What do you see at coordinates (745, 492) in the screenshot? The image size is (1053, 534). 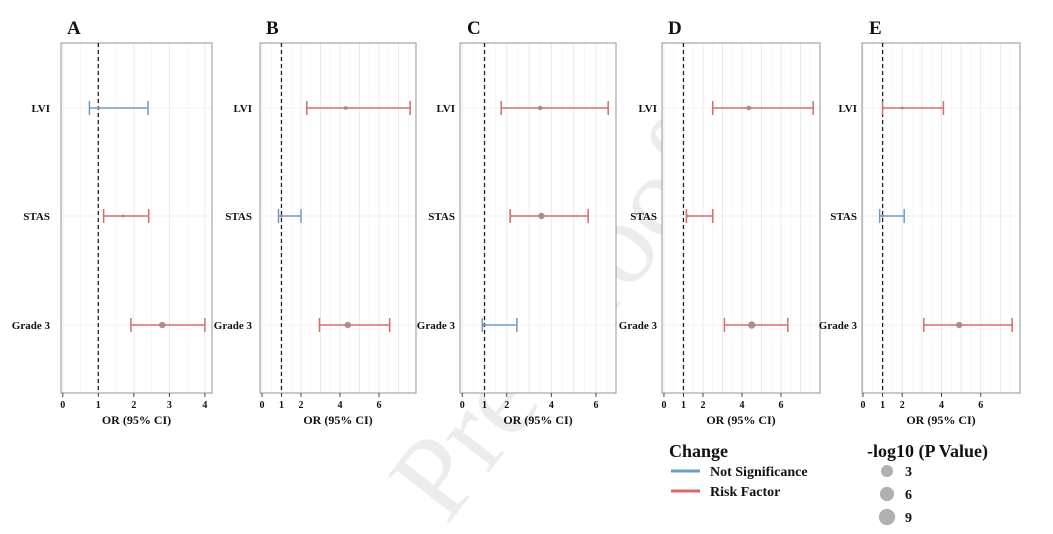 I see `legend-item-label: Risk Factor` at bounding box center [745, 492].